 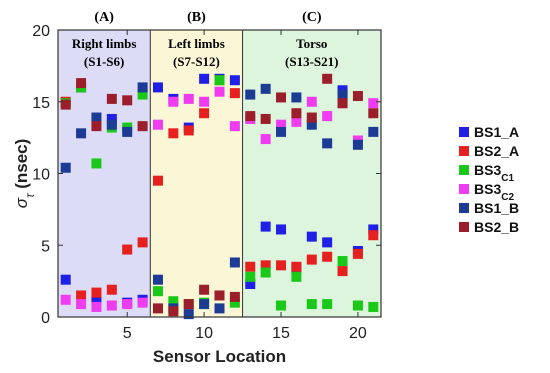 I want to click on region-A-range: (S1-S6), so click(x=104, y=61).